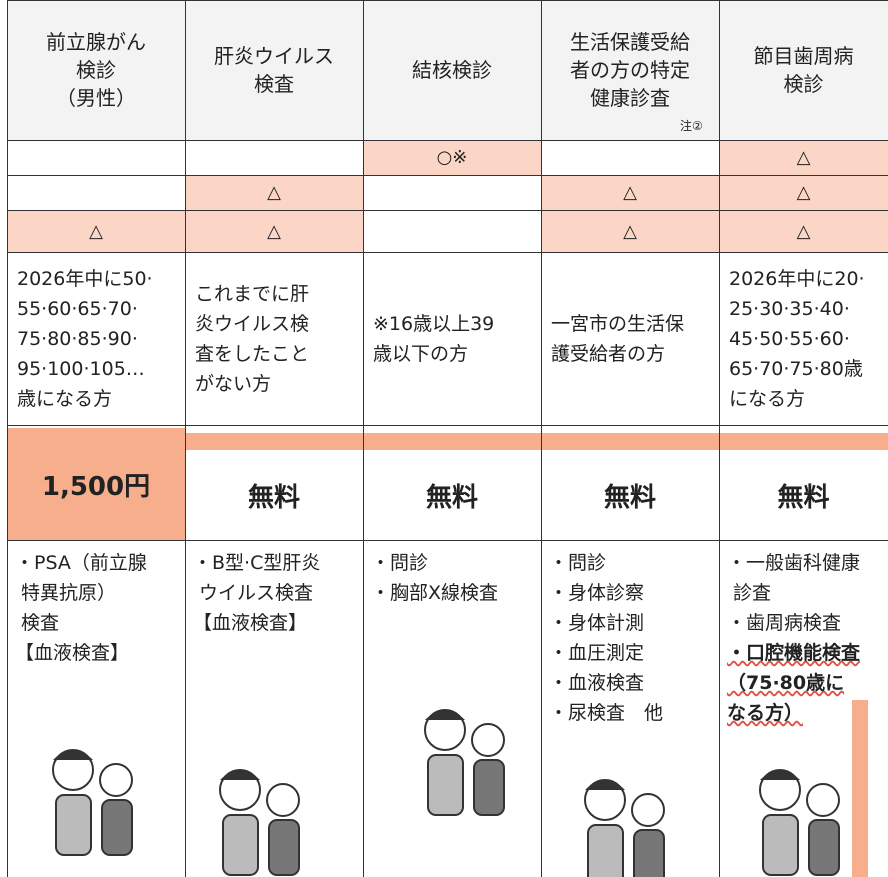 This screenshot has height=877, width=888. What do you see at coordinates (606, 713) in the screenshot?
I see `content-item: ・尿検査 他` at bounding box center [606, 713].